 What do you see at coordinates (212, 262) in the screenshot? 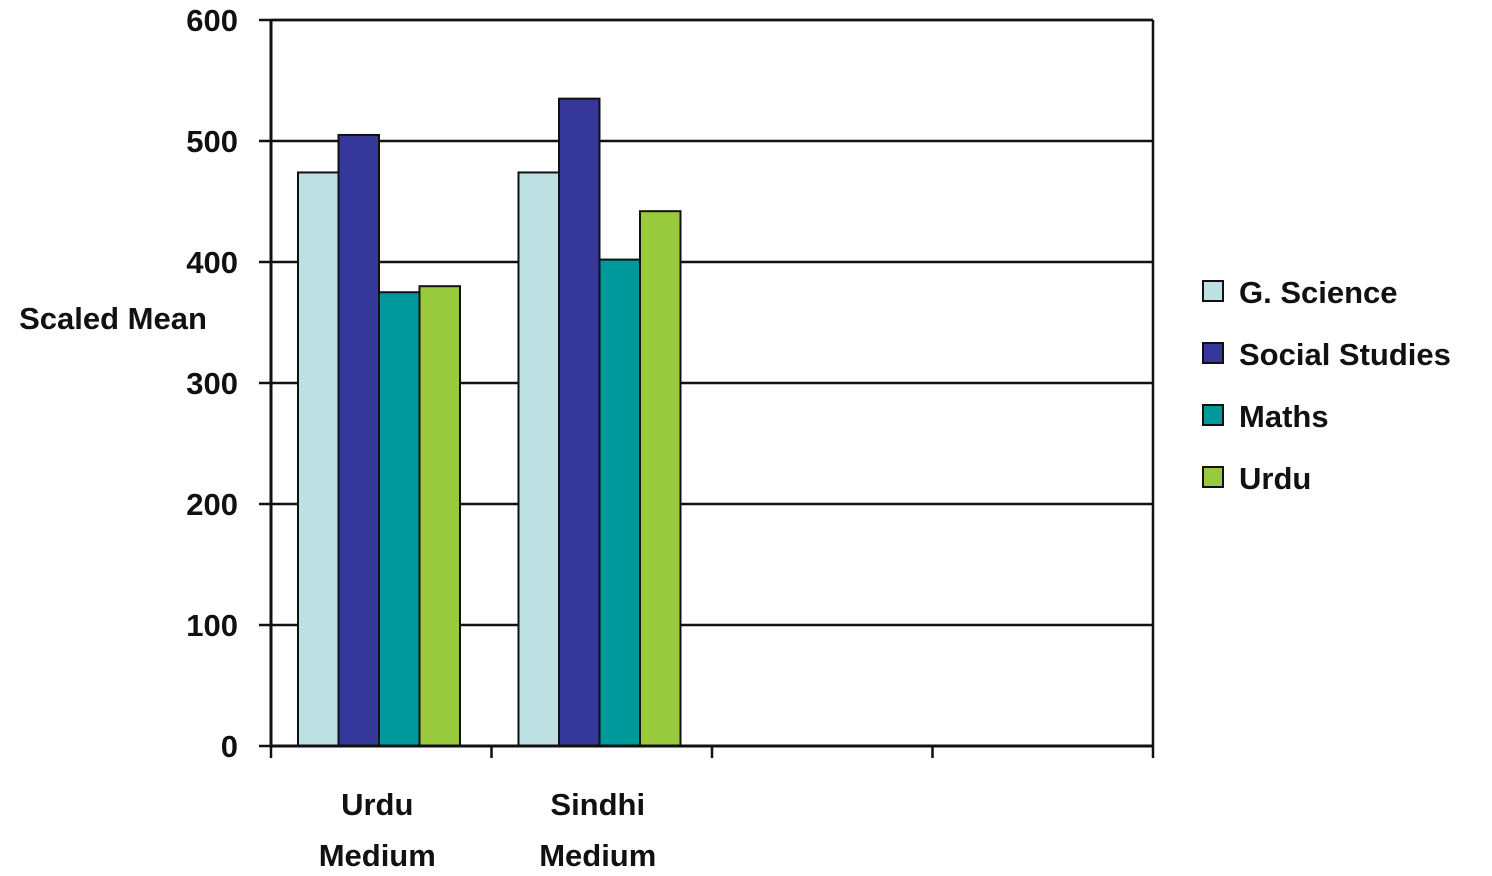
I see `y-tick-label: 400` at bounding box center [212, 262].